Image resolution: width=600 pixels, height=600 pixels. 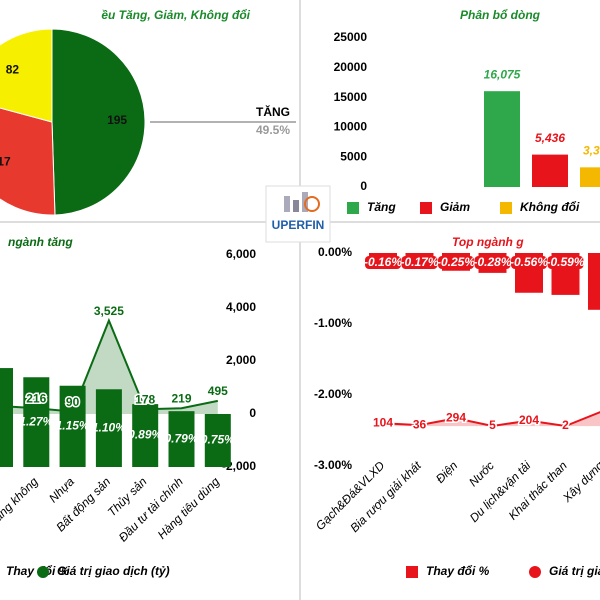 What do you see at coordinates (456, 417) in the screenshot?
I see `line-label: 294` at bounding box center [456, 417].